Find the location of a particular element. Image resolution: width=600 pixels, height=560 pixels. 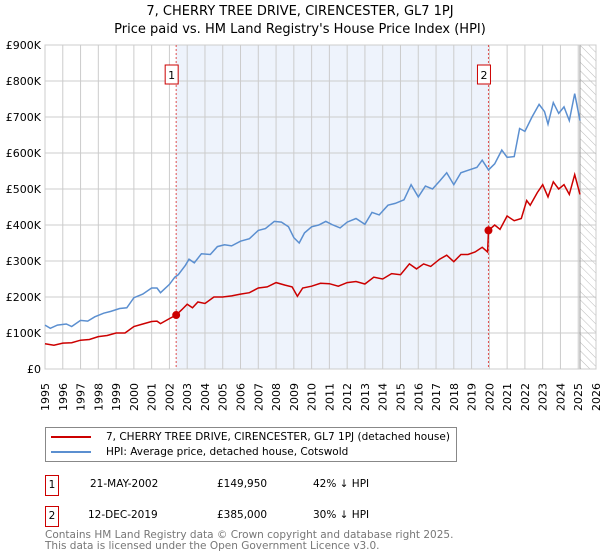

sale-date: 21-MAY-2002 is located at coordinates (124, 484).